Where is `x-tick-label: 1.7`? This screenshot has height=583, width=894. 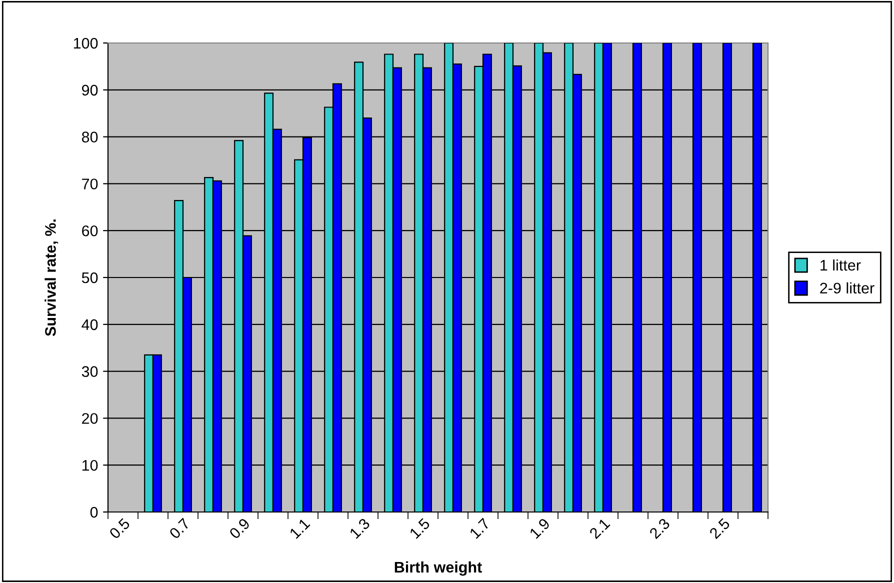
x-tick-label: 1.7 is located at coordinates (479, 528).